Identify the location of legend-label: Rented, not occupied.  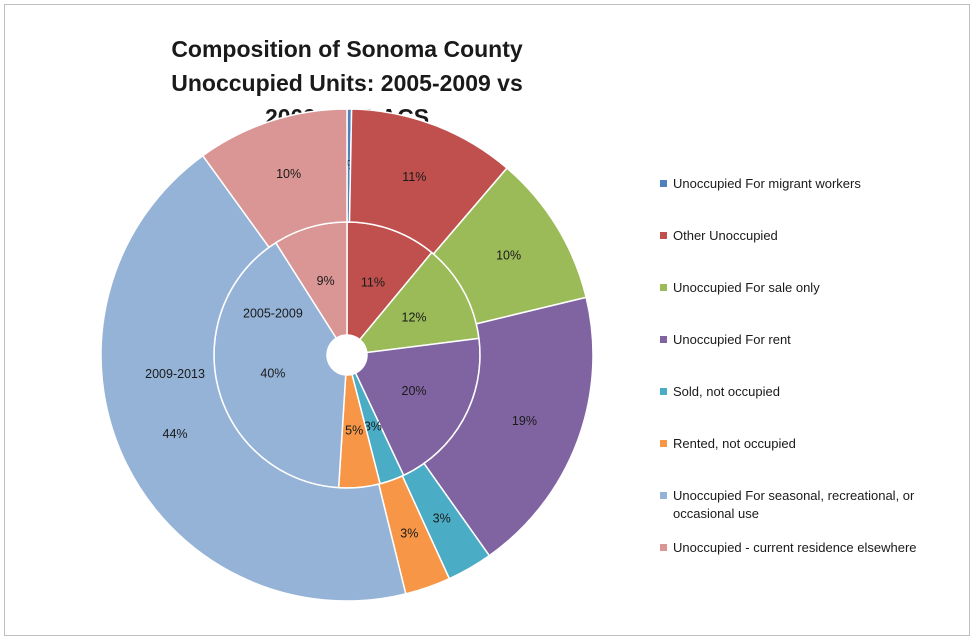
(734, 443).